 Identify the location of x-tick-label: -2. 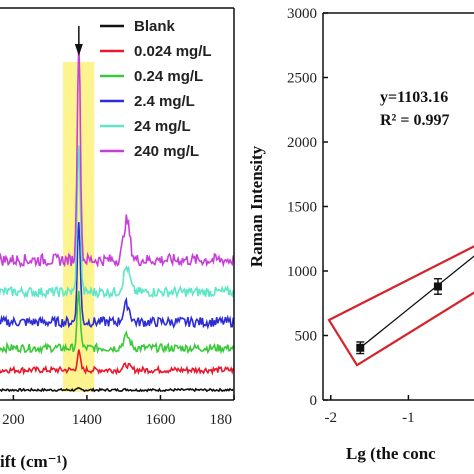
(331, 418).